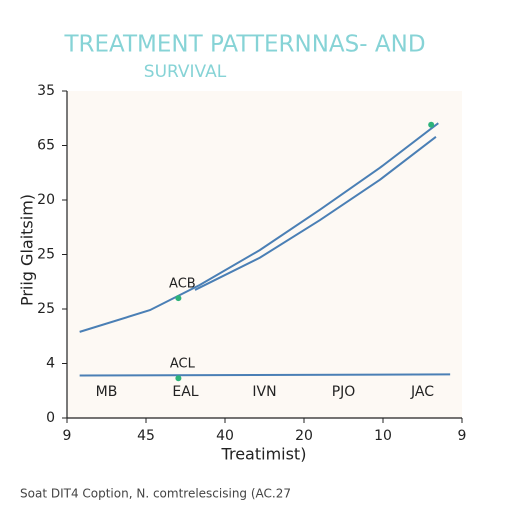 Image resolution: width=512 pixels, height=512 pixels. Describe the element at coordinates (244, 45) in the screenshot. I see `chart-title: TREATMENT PATTERNNAS- AND` at that location.